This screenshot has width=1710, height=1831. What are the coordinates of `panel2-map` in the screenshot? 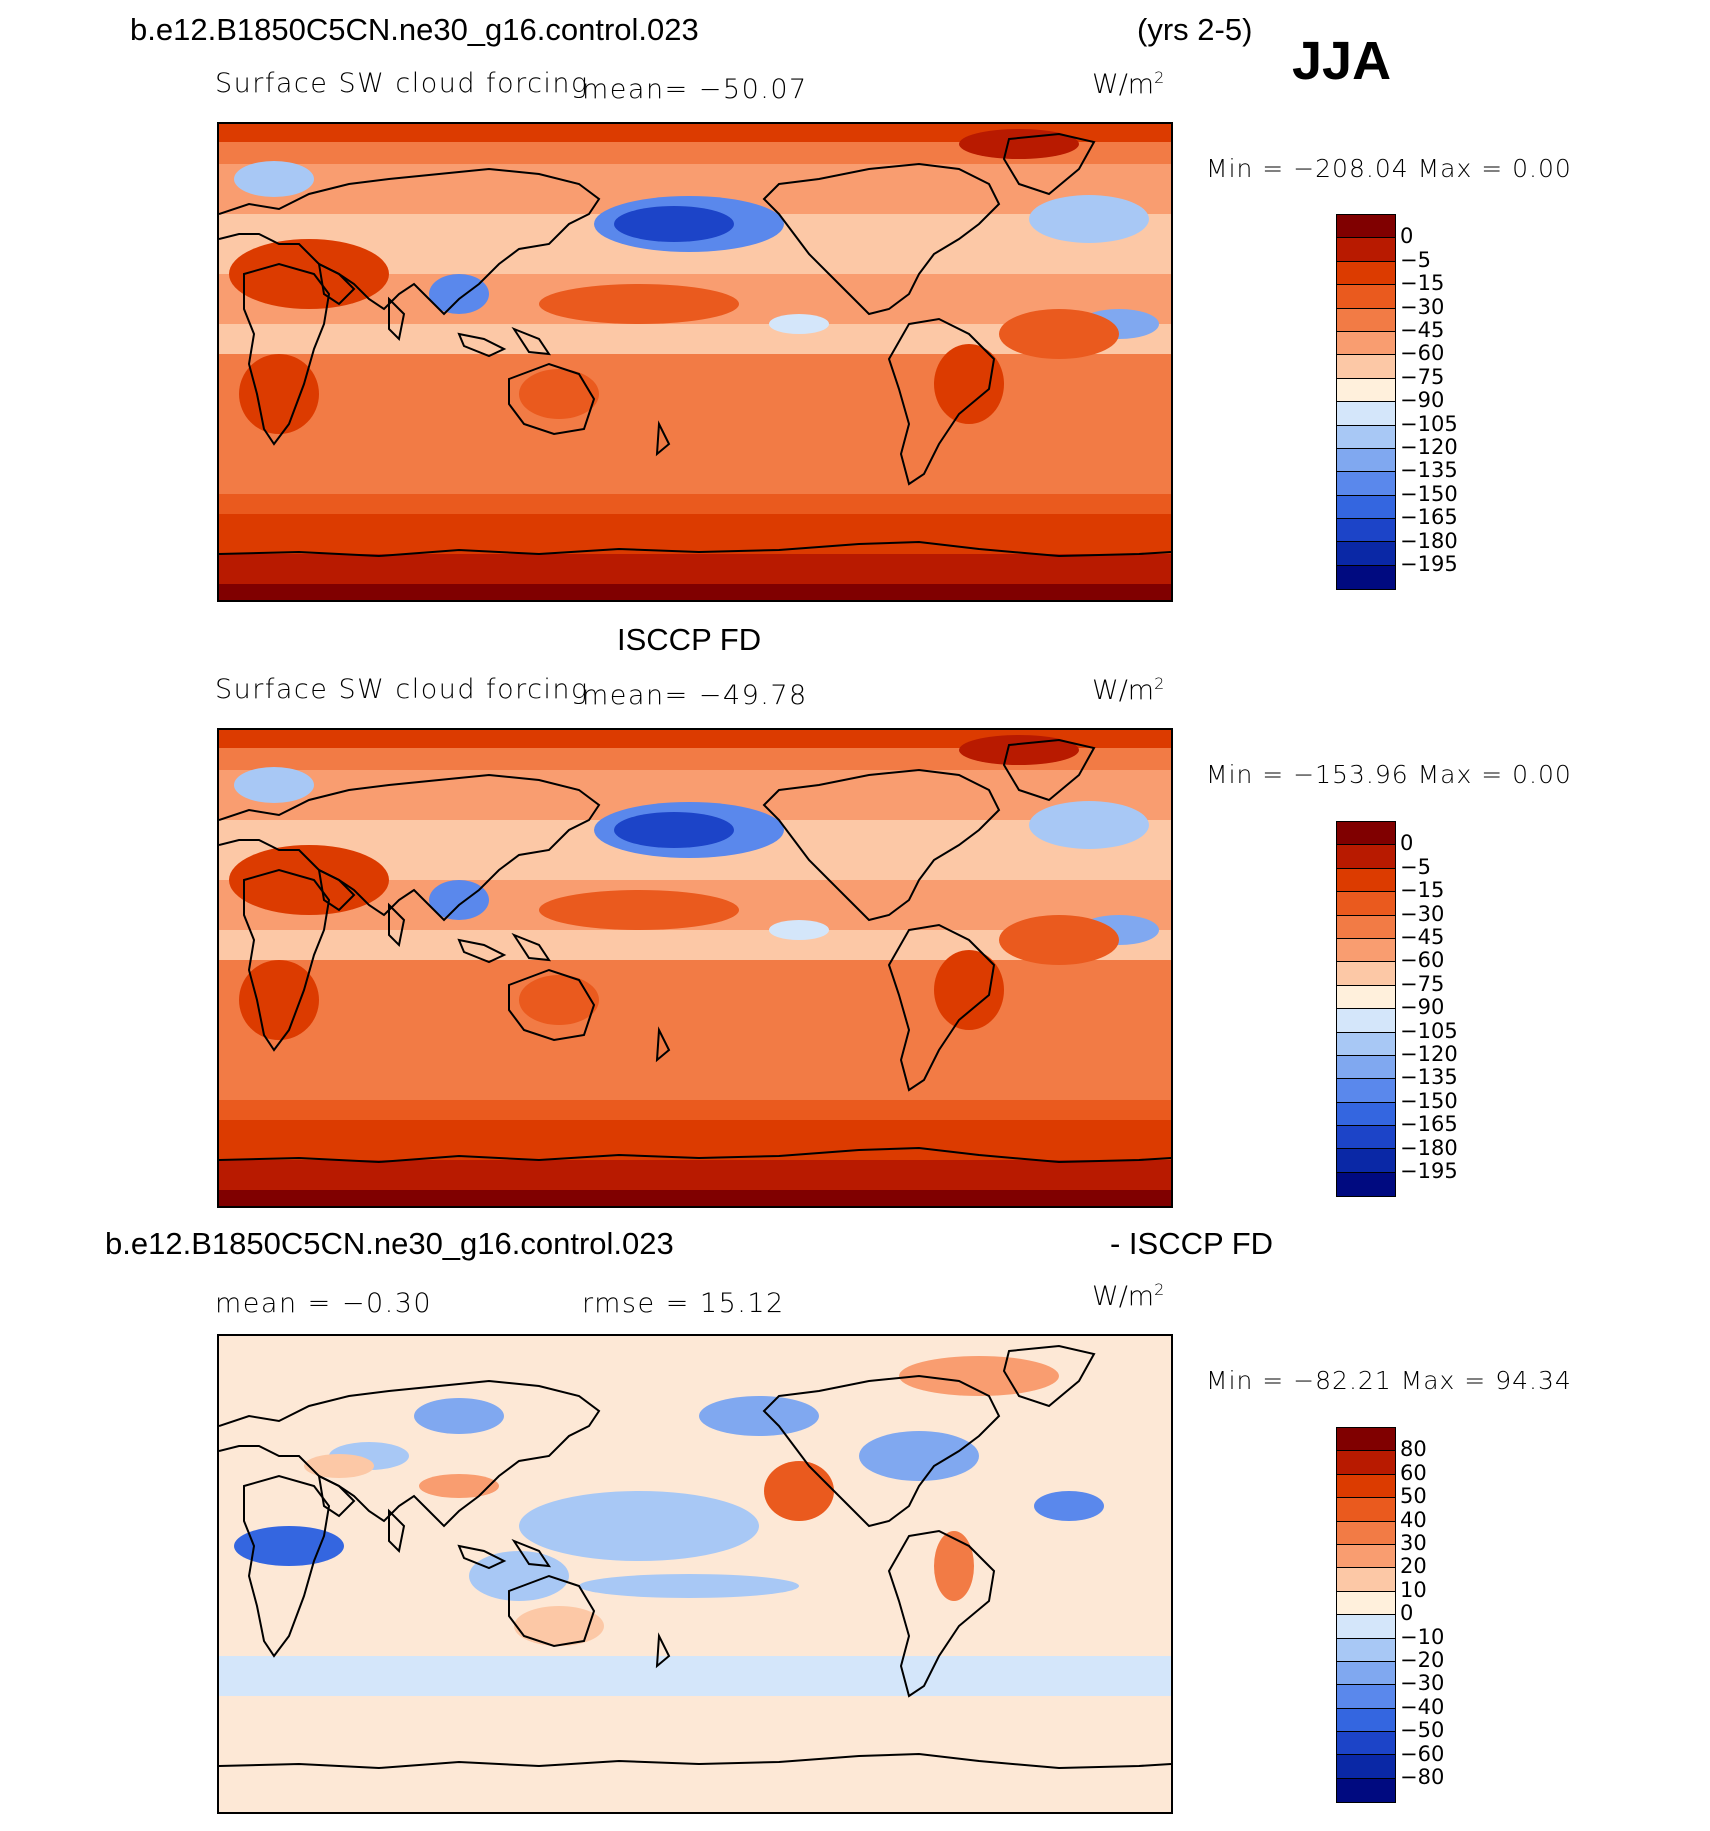 It's located at (695, 968).